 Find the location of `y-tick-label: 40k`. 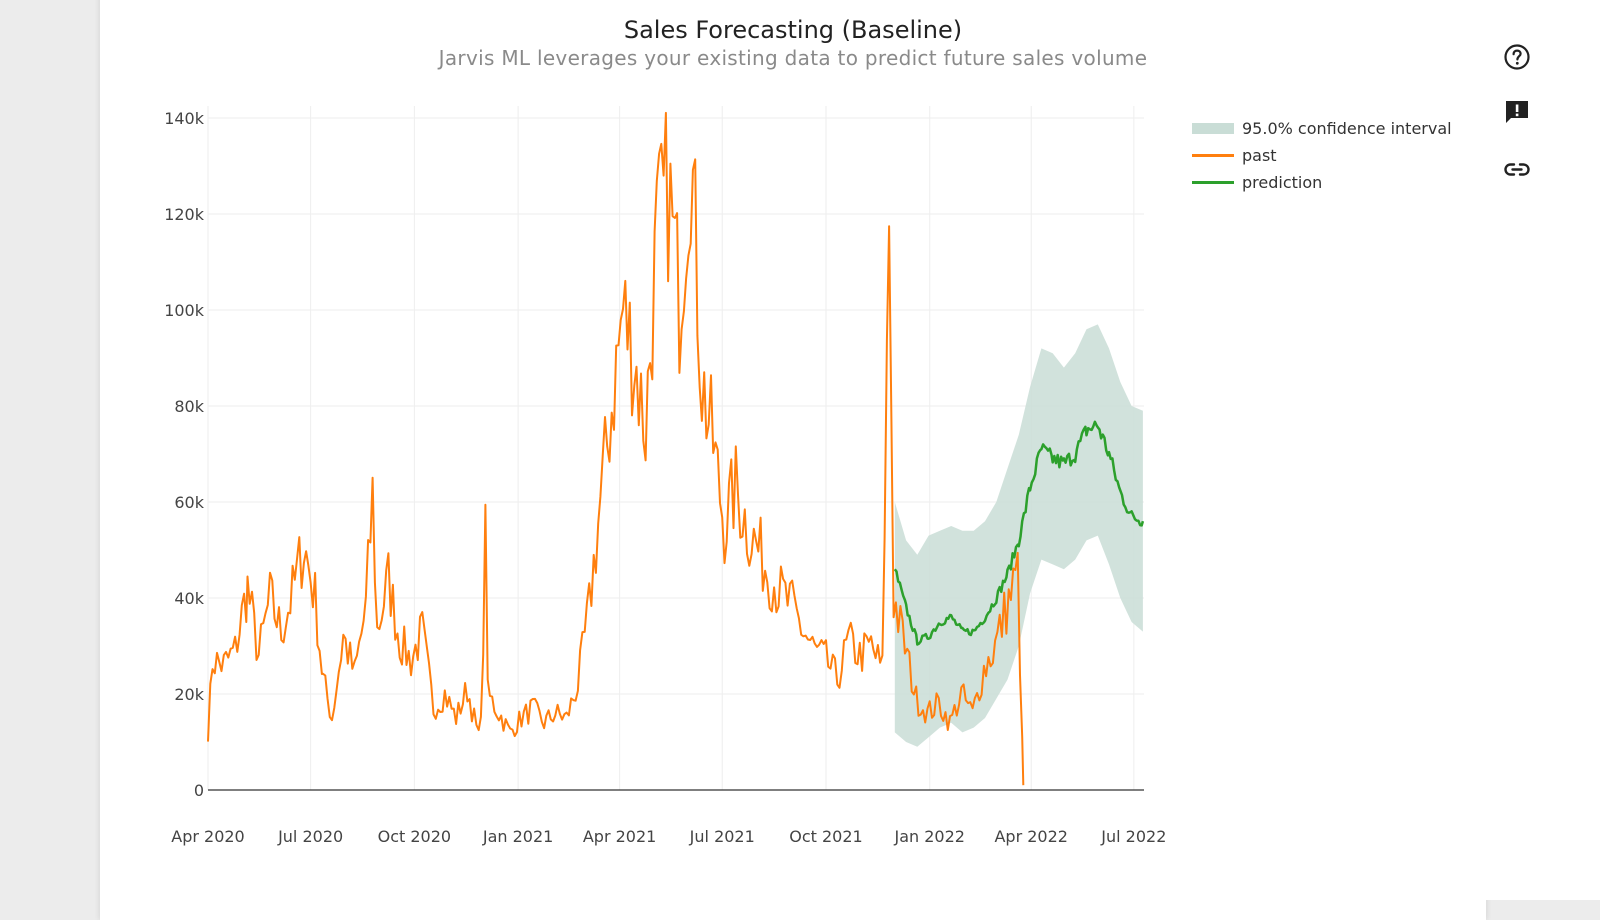

y-tick-label: 40k is located at coordinates (189, 598).